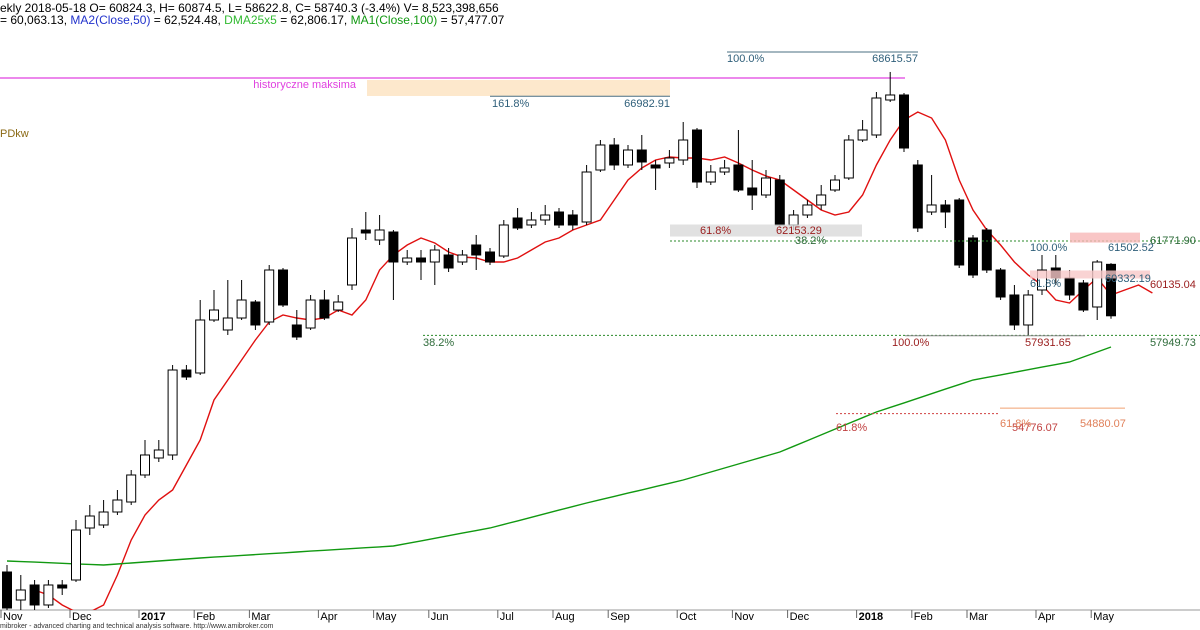  I want to click on fib-price: 61771.90, so click(1173, 241).